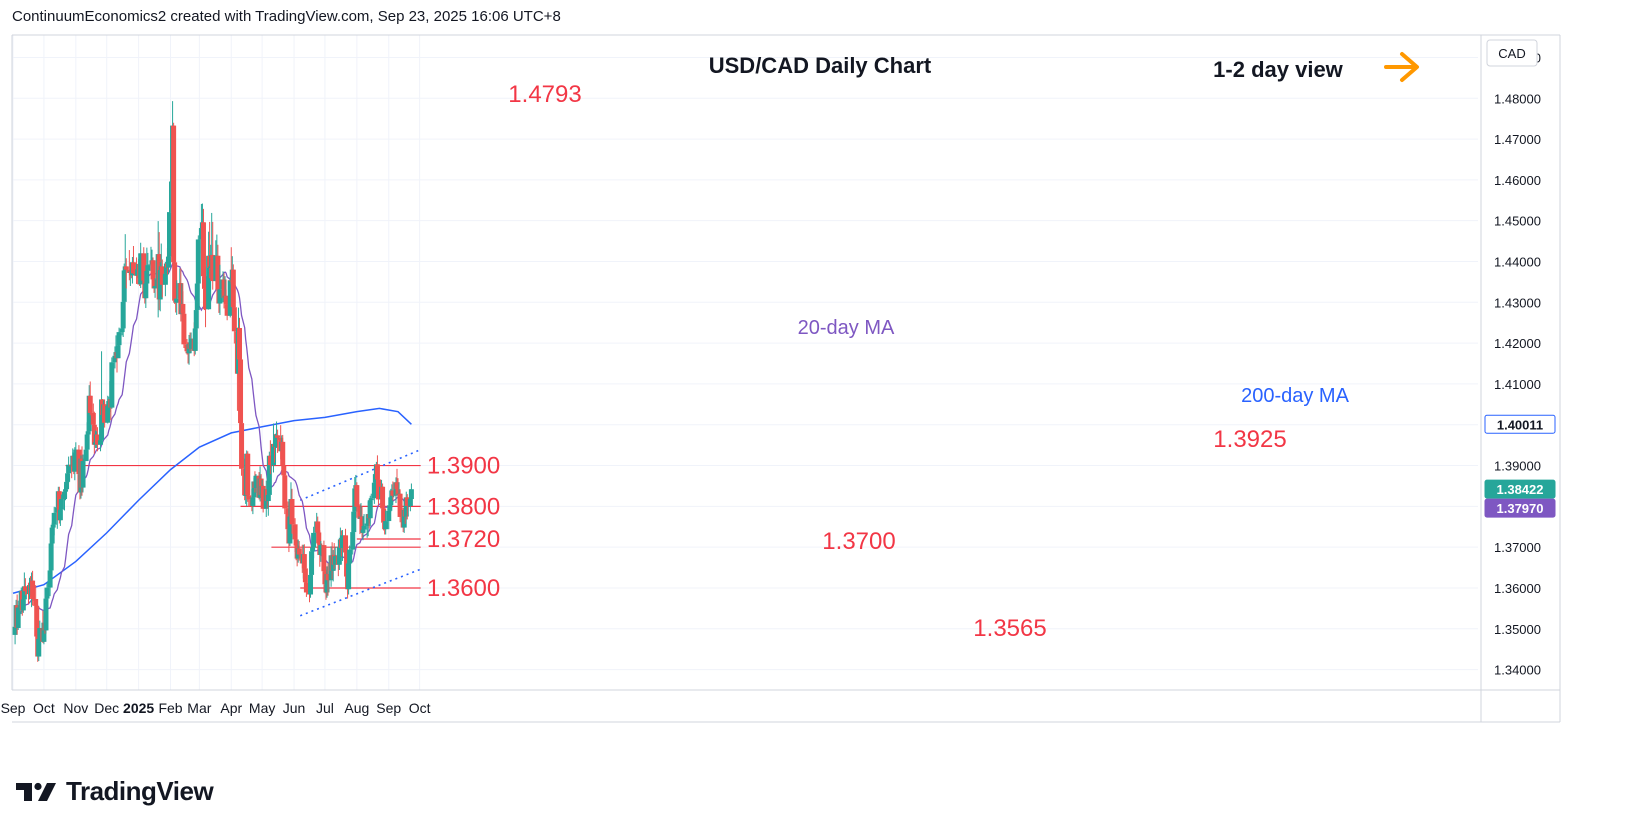  Describe the element at coordinates (170, 708) in the screenshot. I see `x-tick-label: Feb` at that location.